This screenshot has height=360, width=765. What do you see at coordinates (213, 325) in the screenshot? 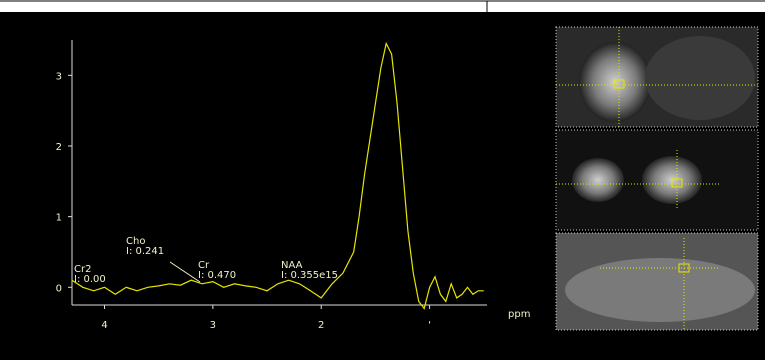
I see `x-tick-label: 3` at bounding box center [213, 325].